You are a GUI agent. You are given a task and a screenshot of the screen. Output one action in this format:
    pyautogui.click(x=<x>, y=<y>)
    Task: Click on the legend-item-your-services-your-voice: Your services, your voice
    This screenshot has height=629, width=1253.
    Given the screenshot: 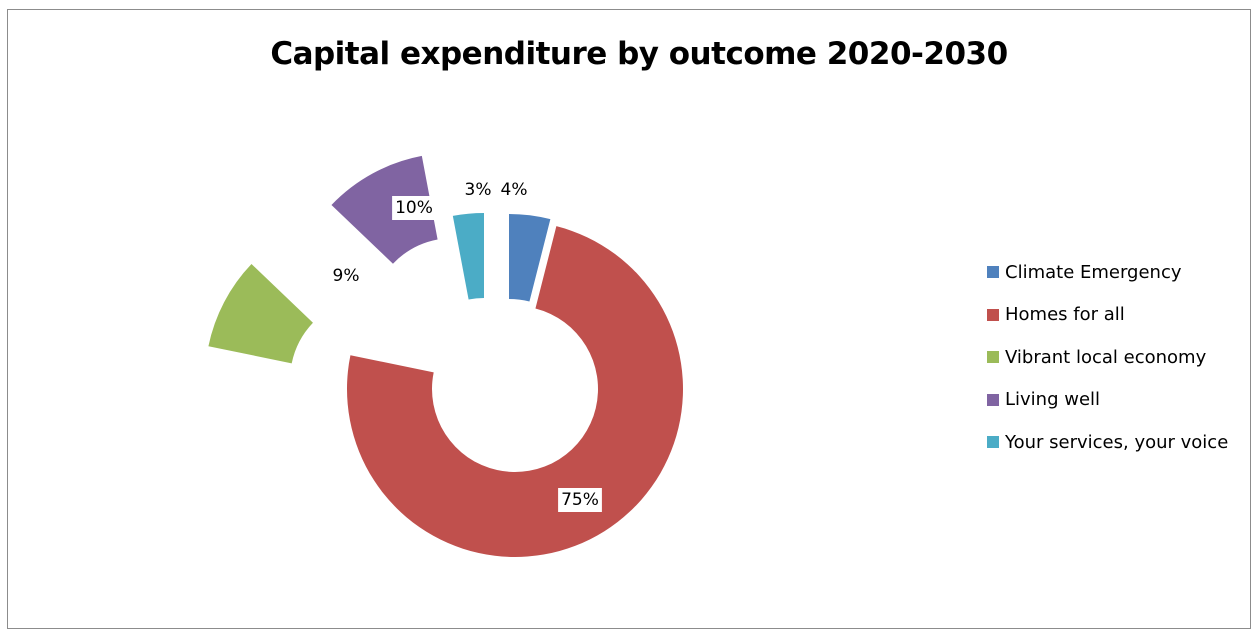 What is the action you would take?
    pyautogui.click(x=1107, y=442)
    